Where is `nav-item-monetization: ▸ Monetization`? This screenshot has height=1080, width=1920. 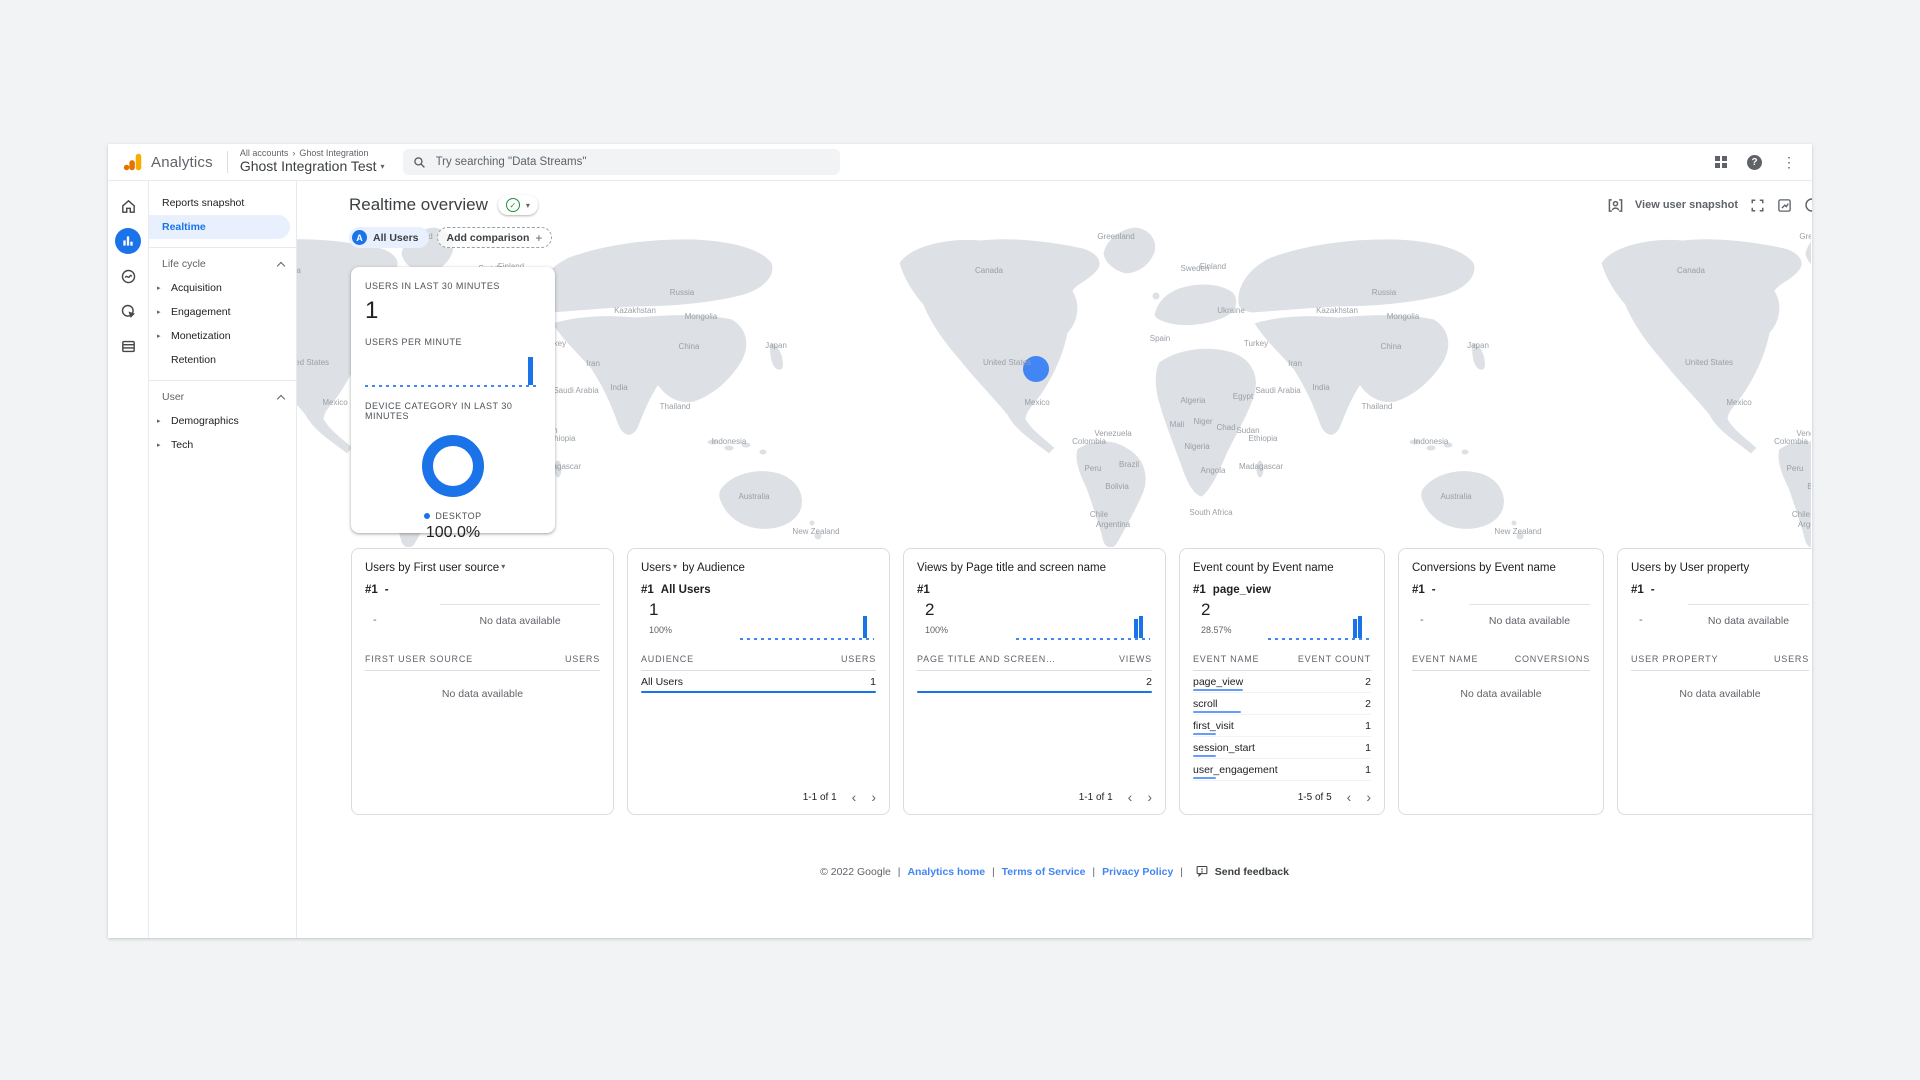
nav-item-monetization: ▸ Monetization is located at coordinates (222, 336).